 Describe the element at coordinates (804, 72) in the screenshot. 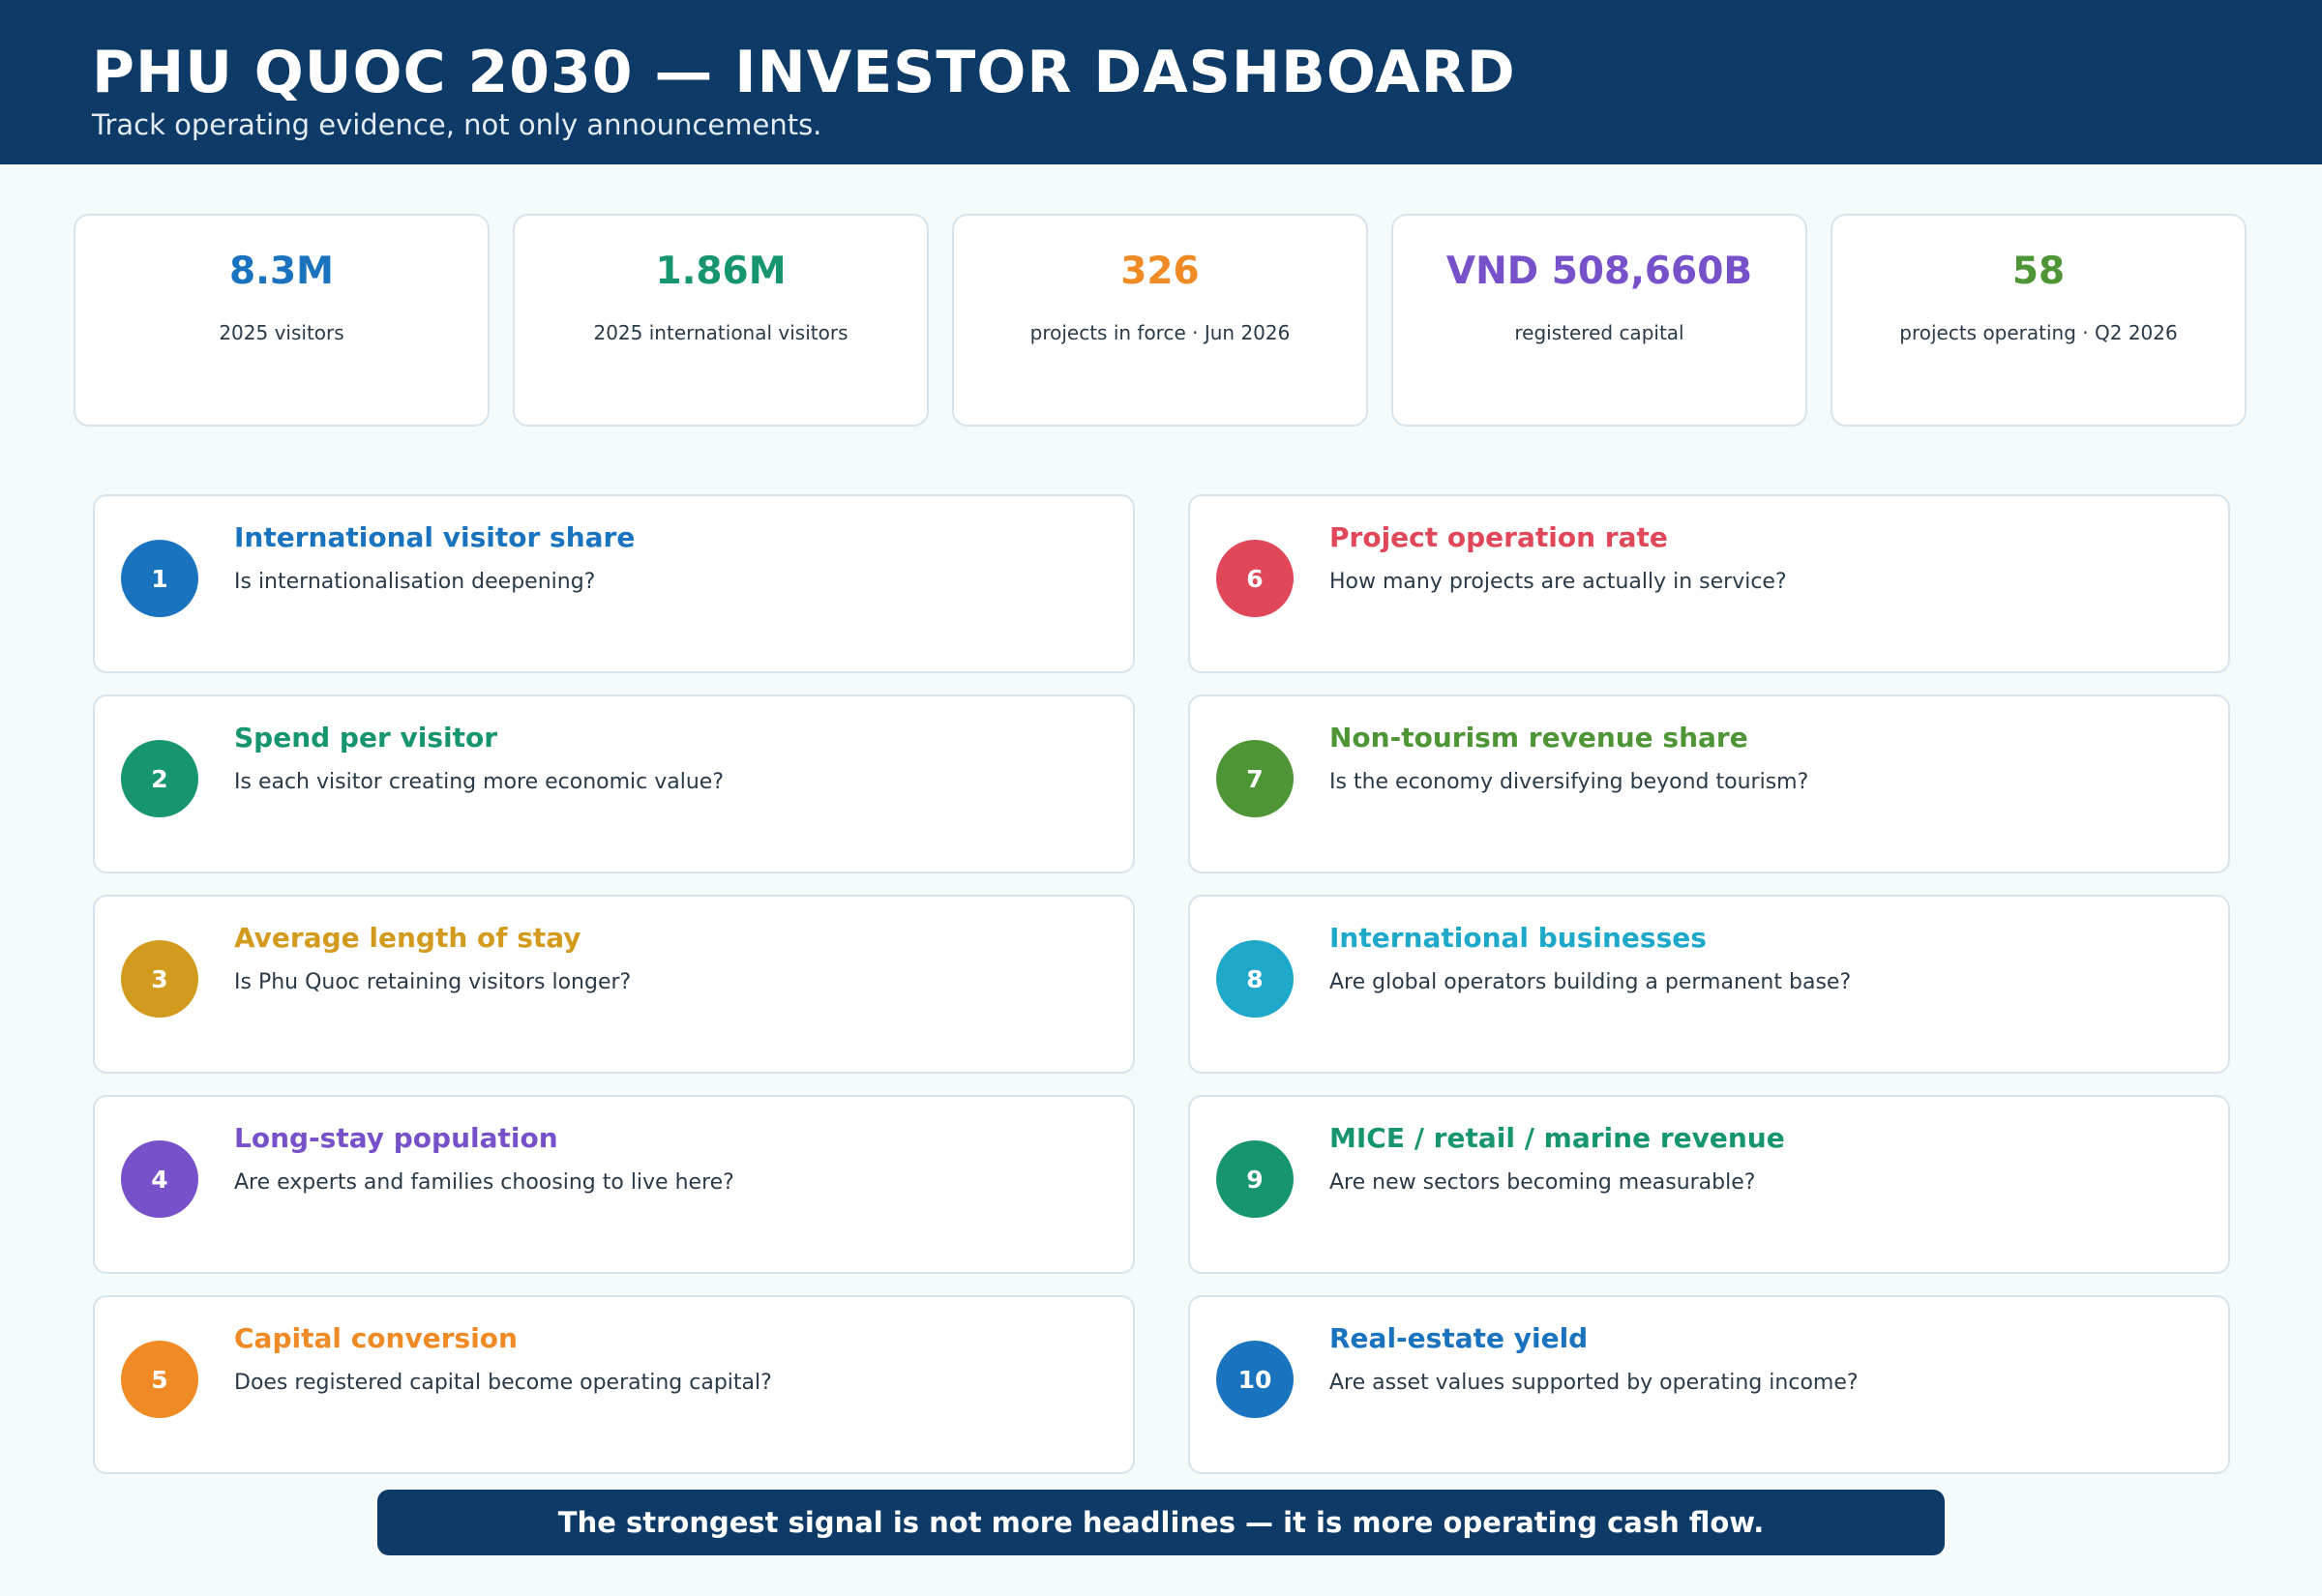

I see `page-title: PHU QUOC 2030 — INVESTOR DASHBOARD` at that location.